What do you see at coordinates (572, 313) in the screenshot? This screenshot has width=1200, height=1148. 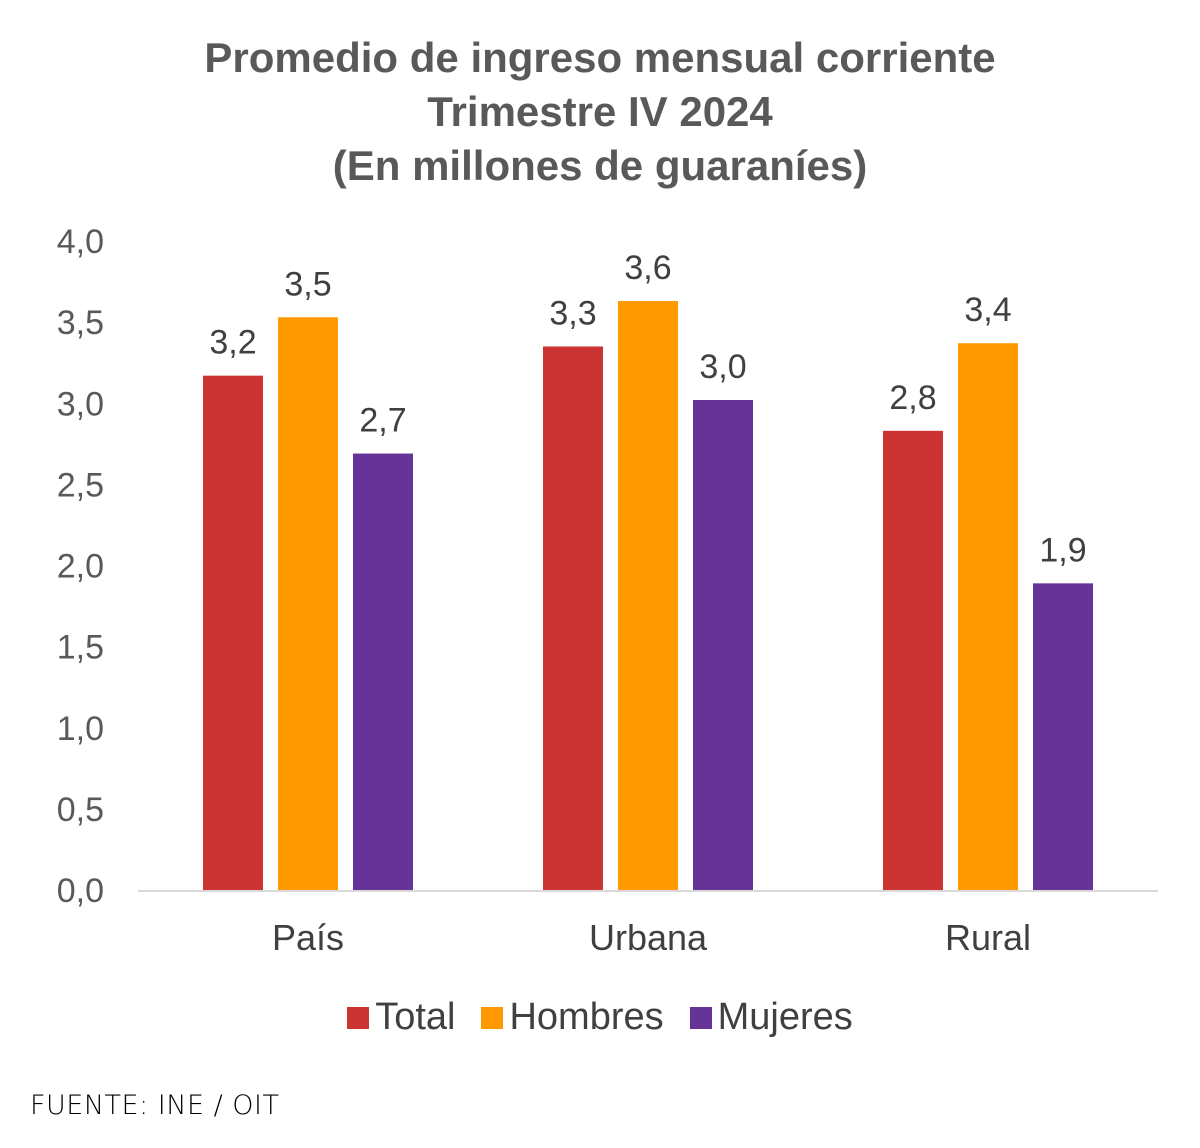 I see `data-label: 3,3` at bounding box center [572, 313].